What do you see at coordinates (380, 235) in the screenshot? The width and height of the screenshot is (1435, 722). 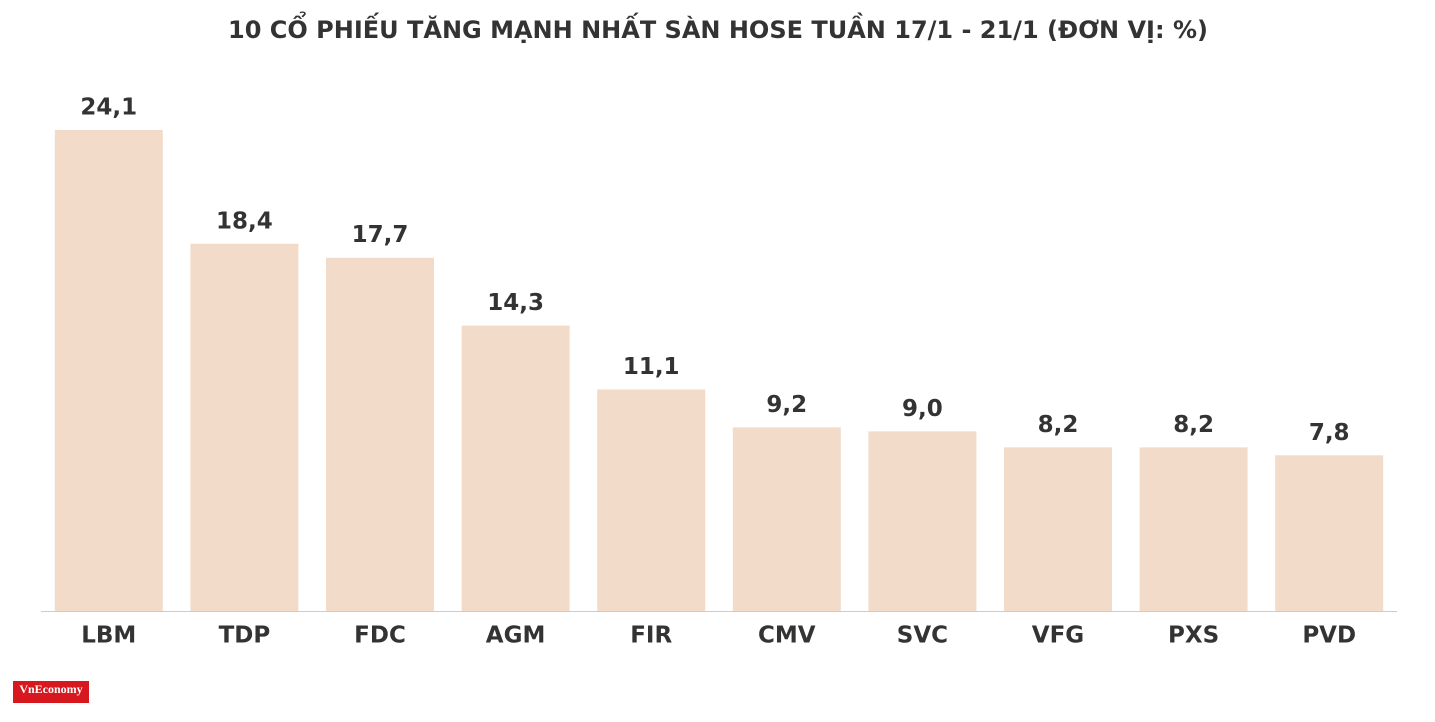 I see `value-label: 17,7` at bounding box center [380, 235].